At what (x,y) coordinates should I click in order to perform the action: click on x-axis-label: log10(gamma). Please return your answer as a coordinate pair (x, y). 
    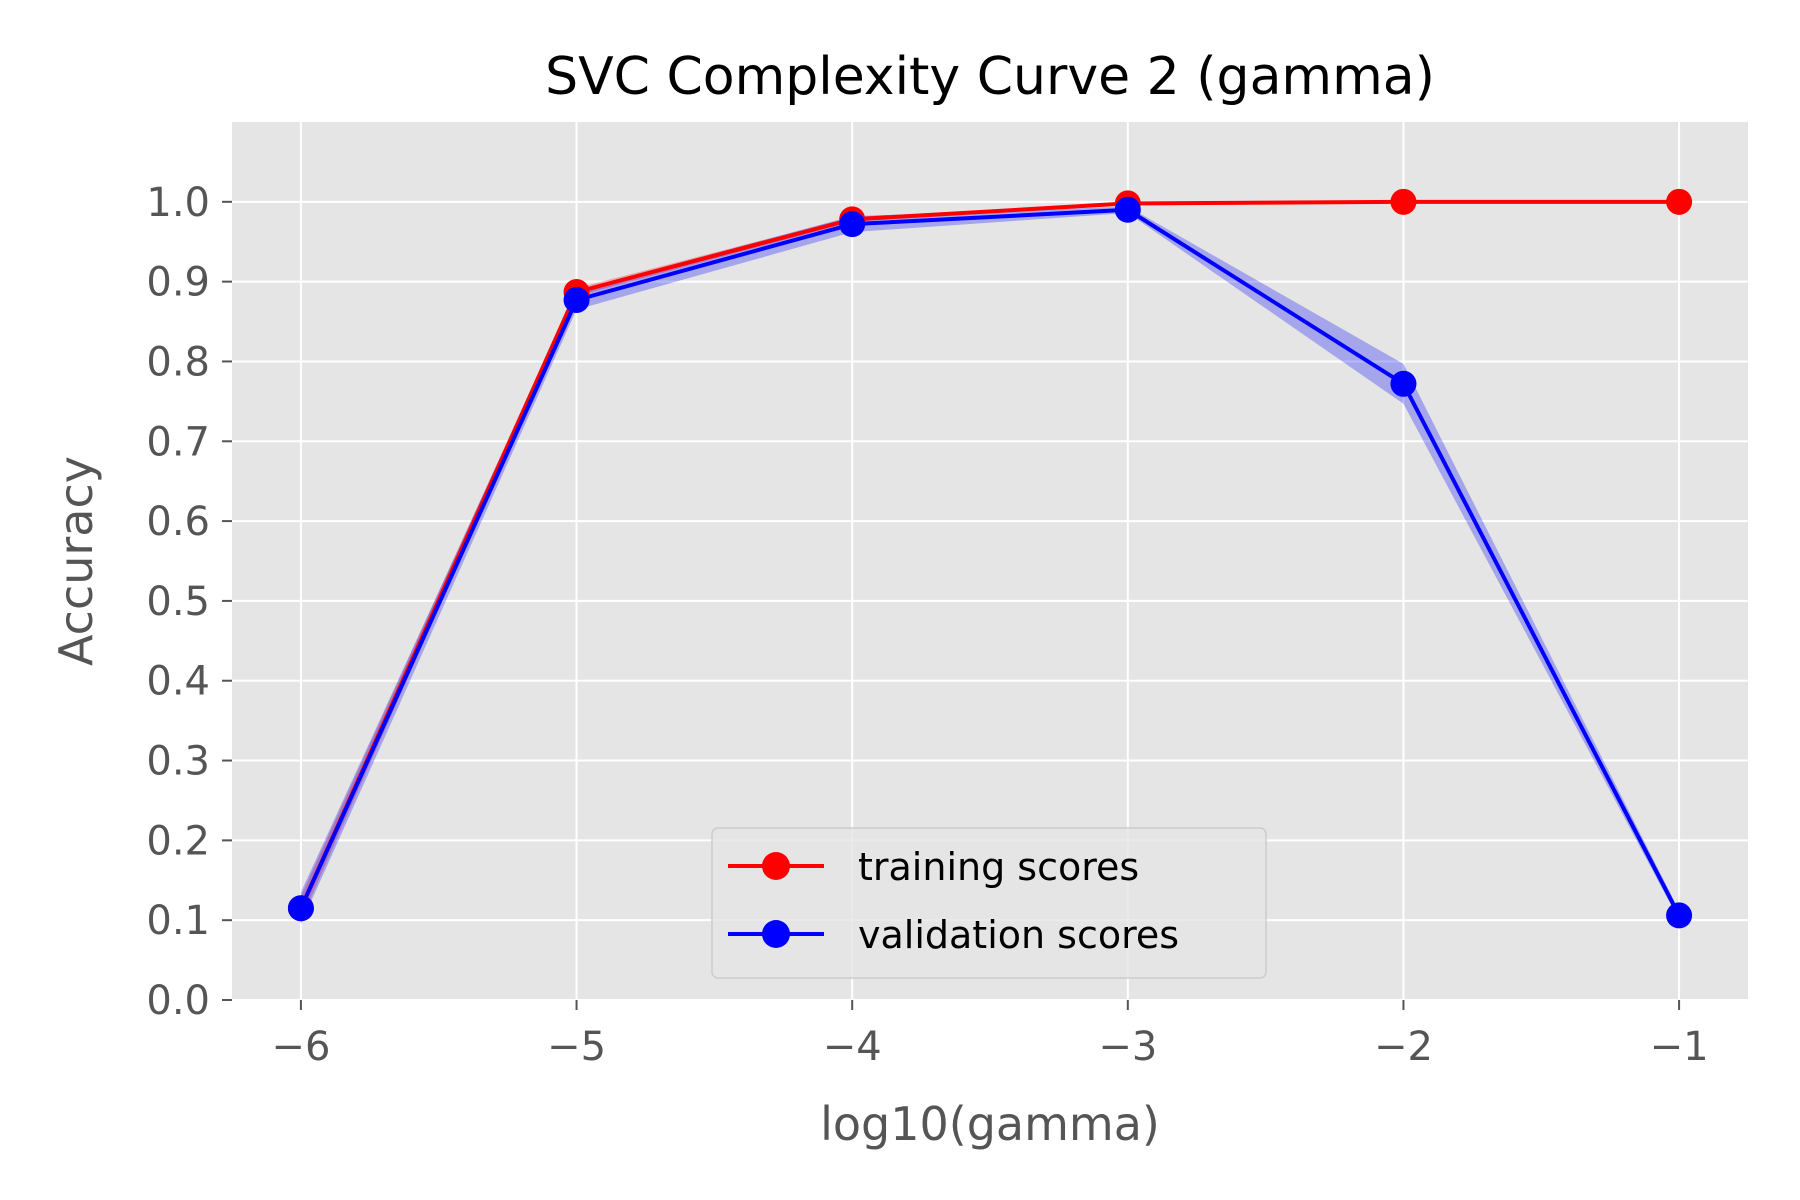
    Looking at the image, I should click on (990, 1124).